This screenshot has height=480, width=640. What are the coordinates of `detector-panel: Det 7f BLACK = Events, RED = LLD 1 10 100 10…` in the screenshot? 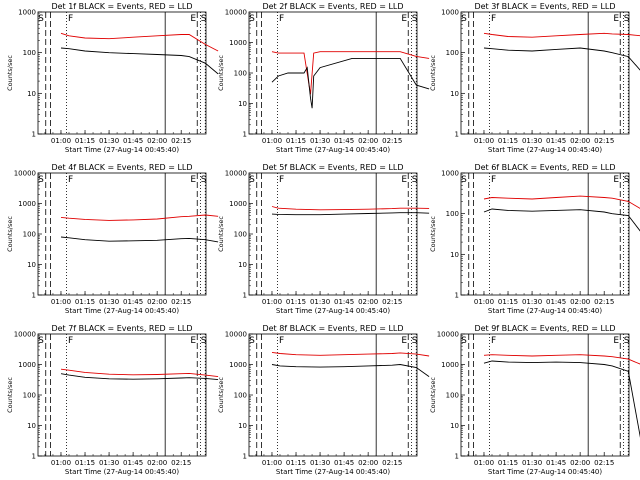 It's located at (112, 400).